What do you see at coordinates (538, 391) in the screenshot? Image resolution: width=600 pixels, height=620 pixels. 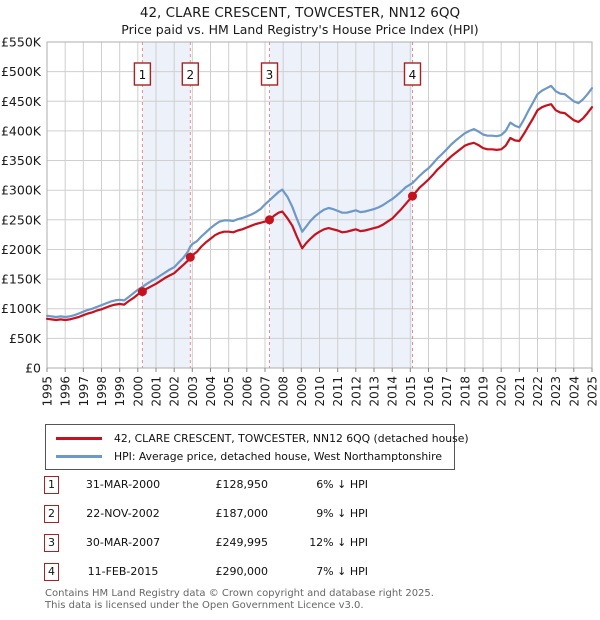 I see `x-tick-label: 2022` at bounding box center [538, 391].